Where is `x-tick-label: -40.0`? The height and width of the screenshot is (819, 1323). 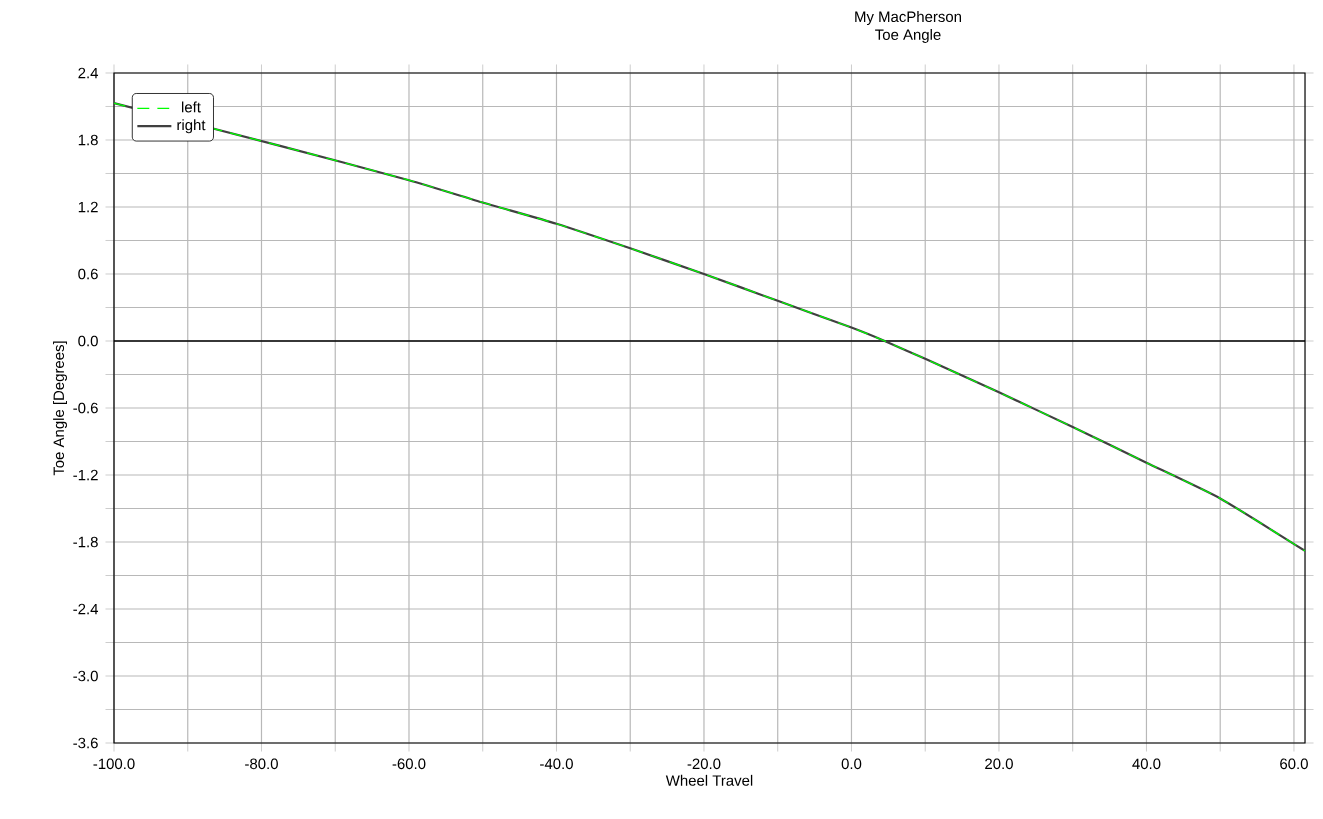 x-tick-label: -40.0 is located at coordinates (556, 764).